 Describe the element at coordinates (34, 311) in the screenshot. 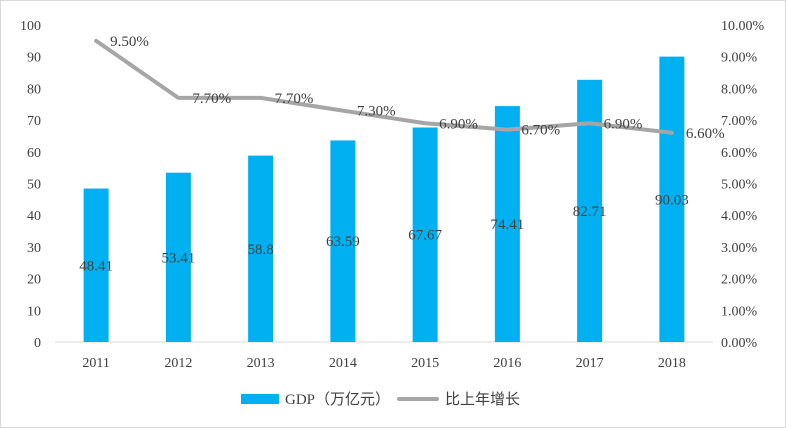

I see `left-axis-tick-label: 10` at that location.